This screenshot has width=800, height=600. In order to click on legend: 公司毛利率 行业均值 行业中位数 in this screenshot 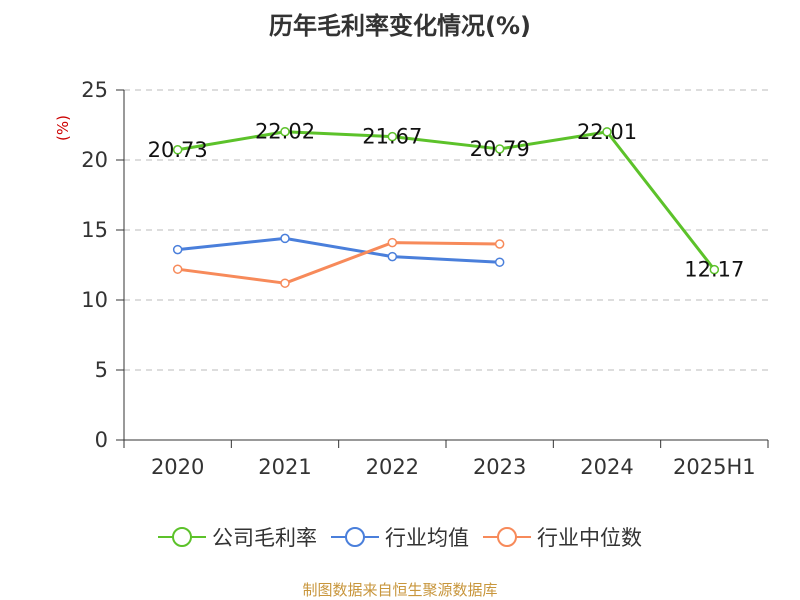, I will do `click(400, 537)`.